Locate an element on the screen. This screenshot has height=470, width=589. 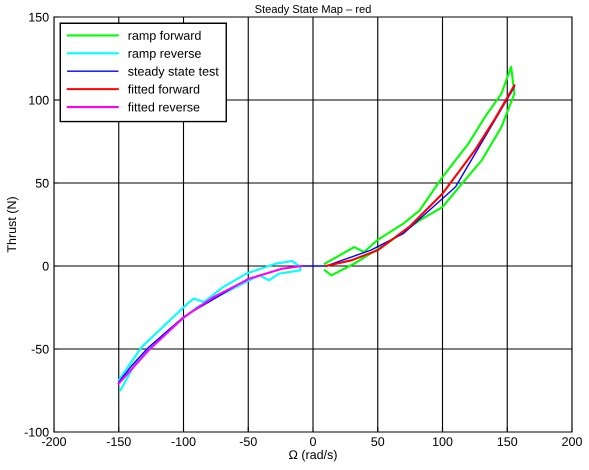
y-tick-label: 50 is located at coordinates (42, 183).